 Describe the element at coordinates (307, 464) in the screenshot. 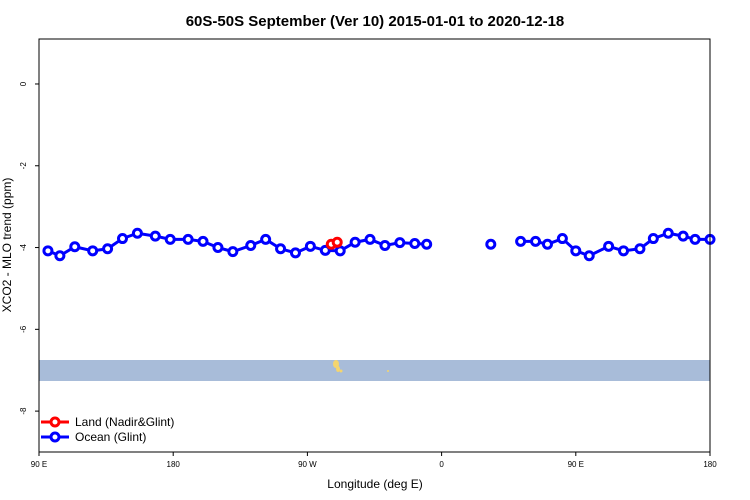

I see `x-tick-label: 90 W` at that location.